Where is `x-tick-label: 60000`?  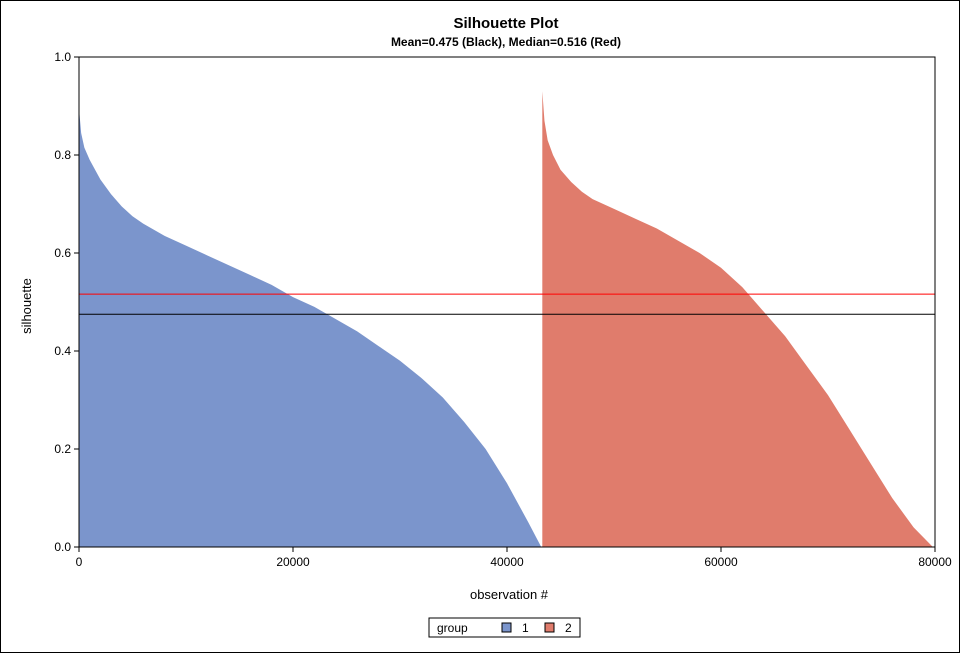 x-tick-label: 60000 is located at coordinates (721, 562).